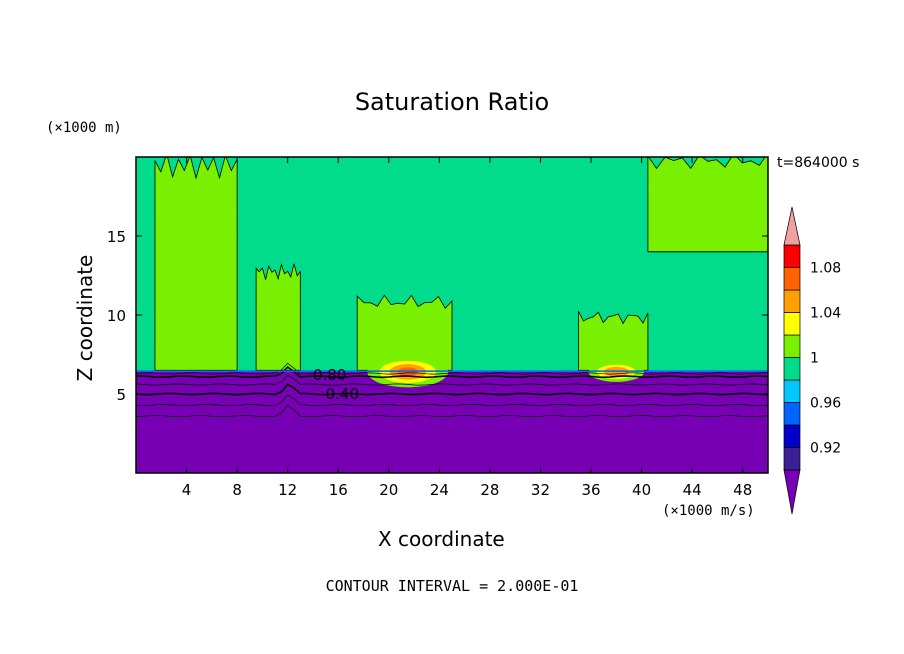 The height and width of the screenshot is (654, 904). I want to click on contour-label: 0.40, so click(342, 394).